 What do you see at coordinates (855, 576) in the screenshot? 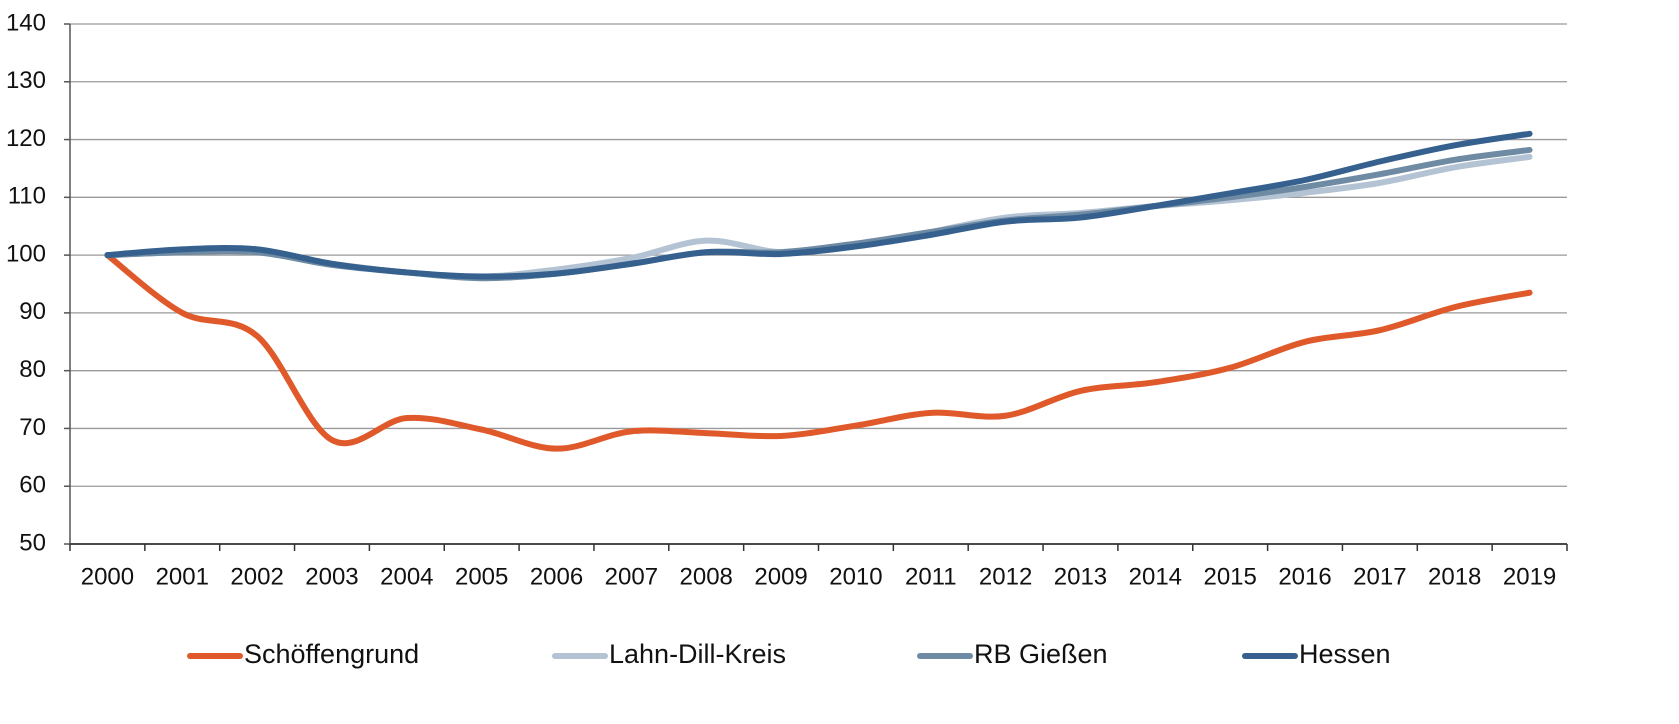
I see `x-tick-label: 2010` at bounding box center [855, 576].